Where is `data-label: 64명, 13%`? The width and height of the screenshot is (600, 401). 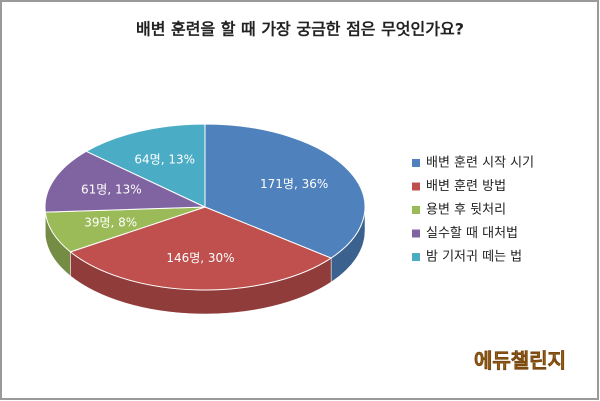 data-label: 64명, 13% is located at coordinates (164, 159).